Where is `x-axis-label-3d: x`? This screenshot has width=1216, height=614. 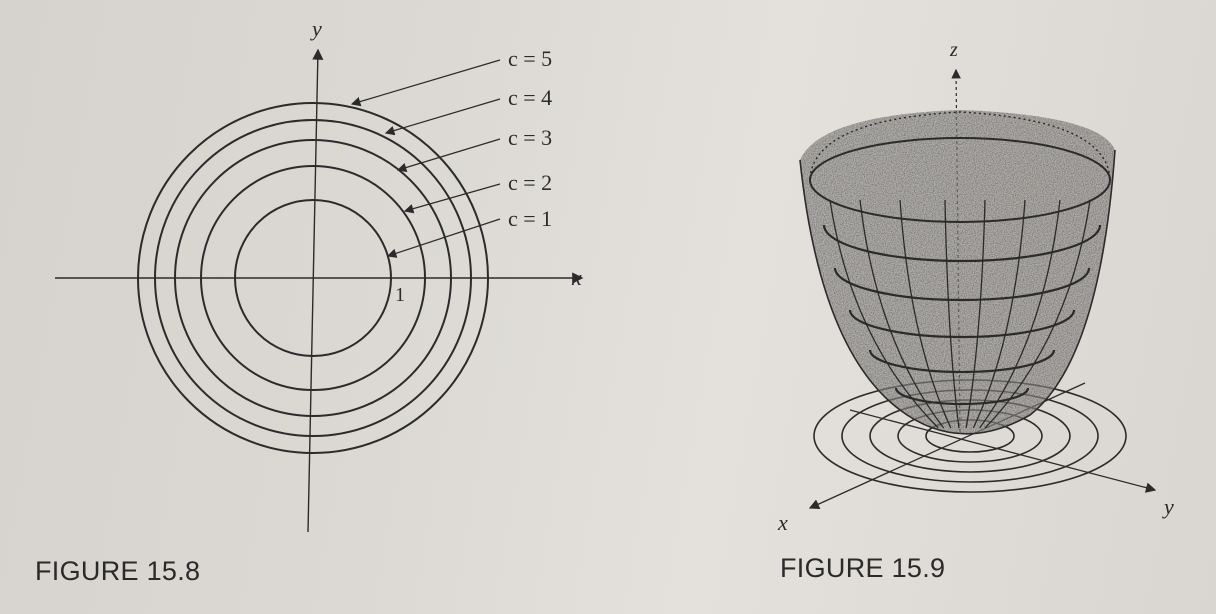 x-axis-label-3d: x is located at coordinates (782, 522).